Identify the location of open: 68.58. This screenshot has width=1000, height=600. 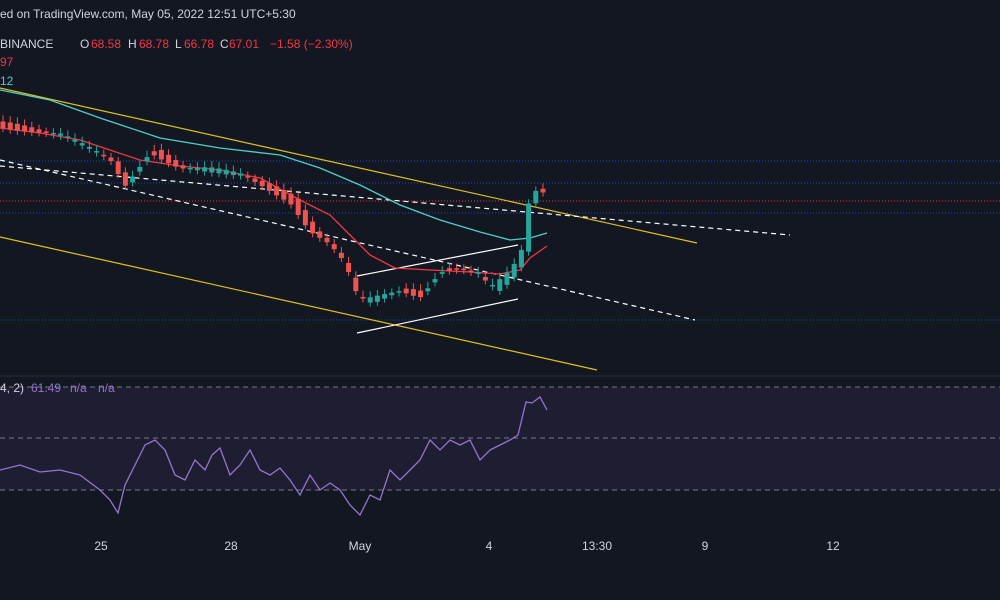
(106, 44).